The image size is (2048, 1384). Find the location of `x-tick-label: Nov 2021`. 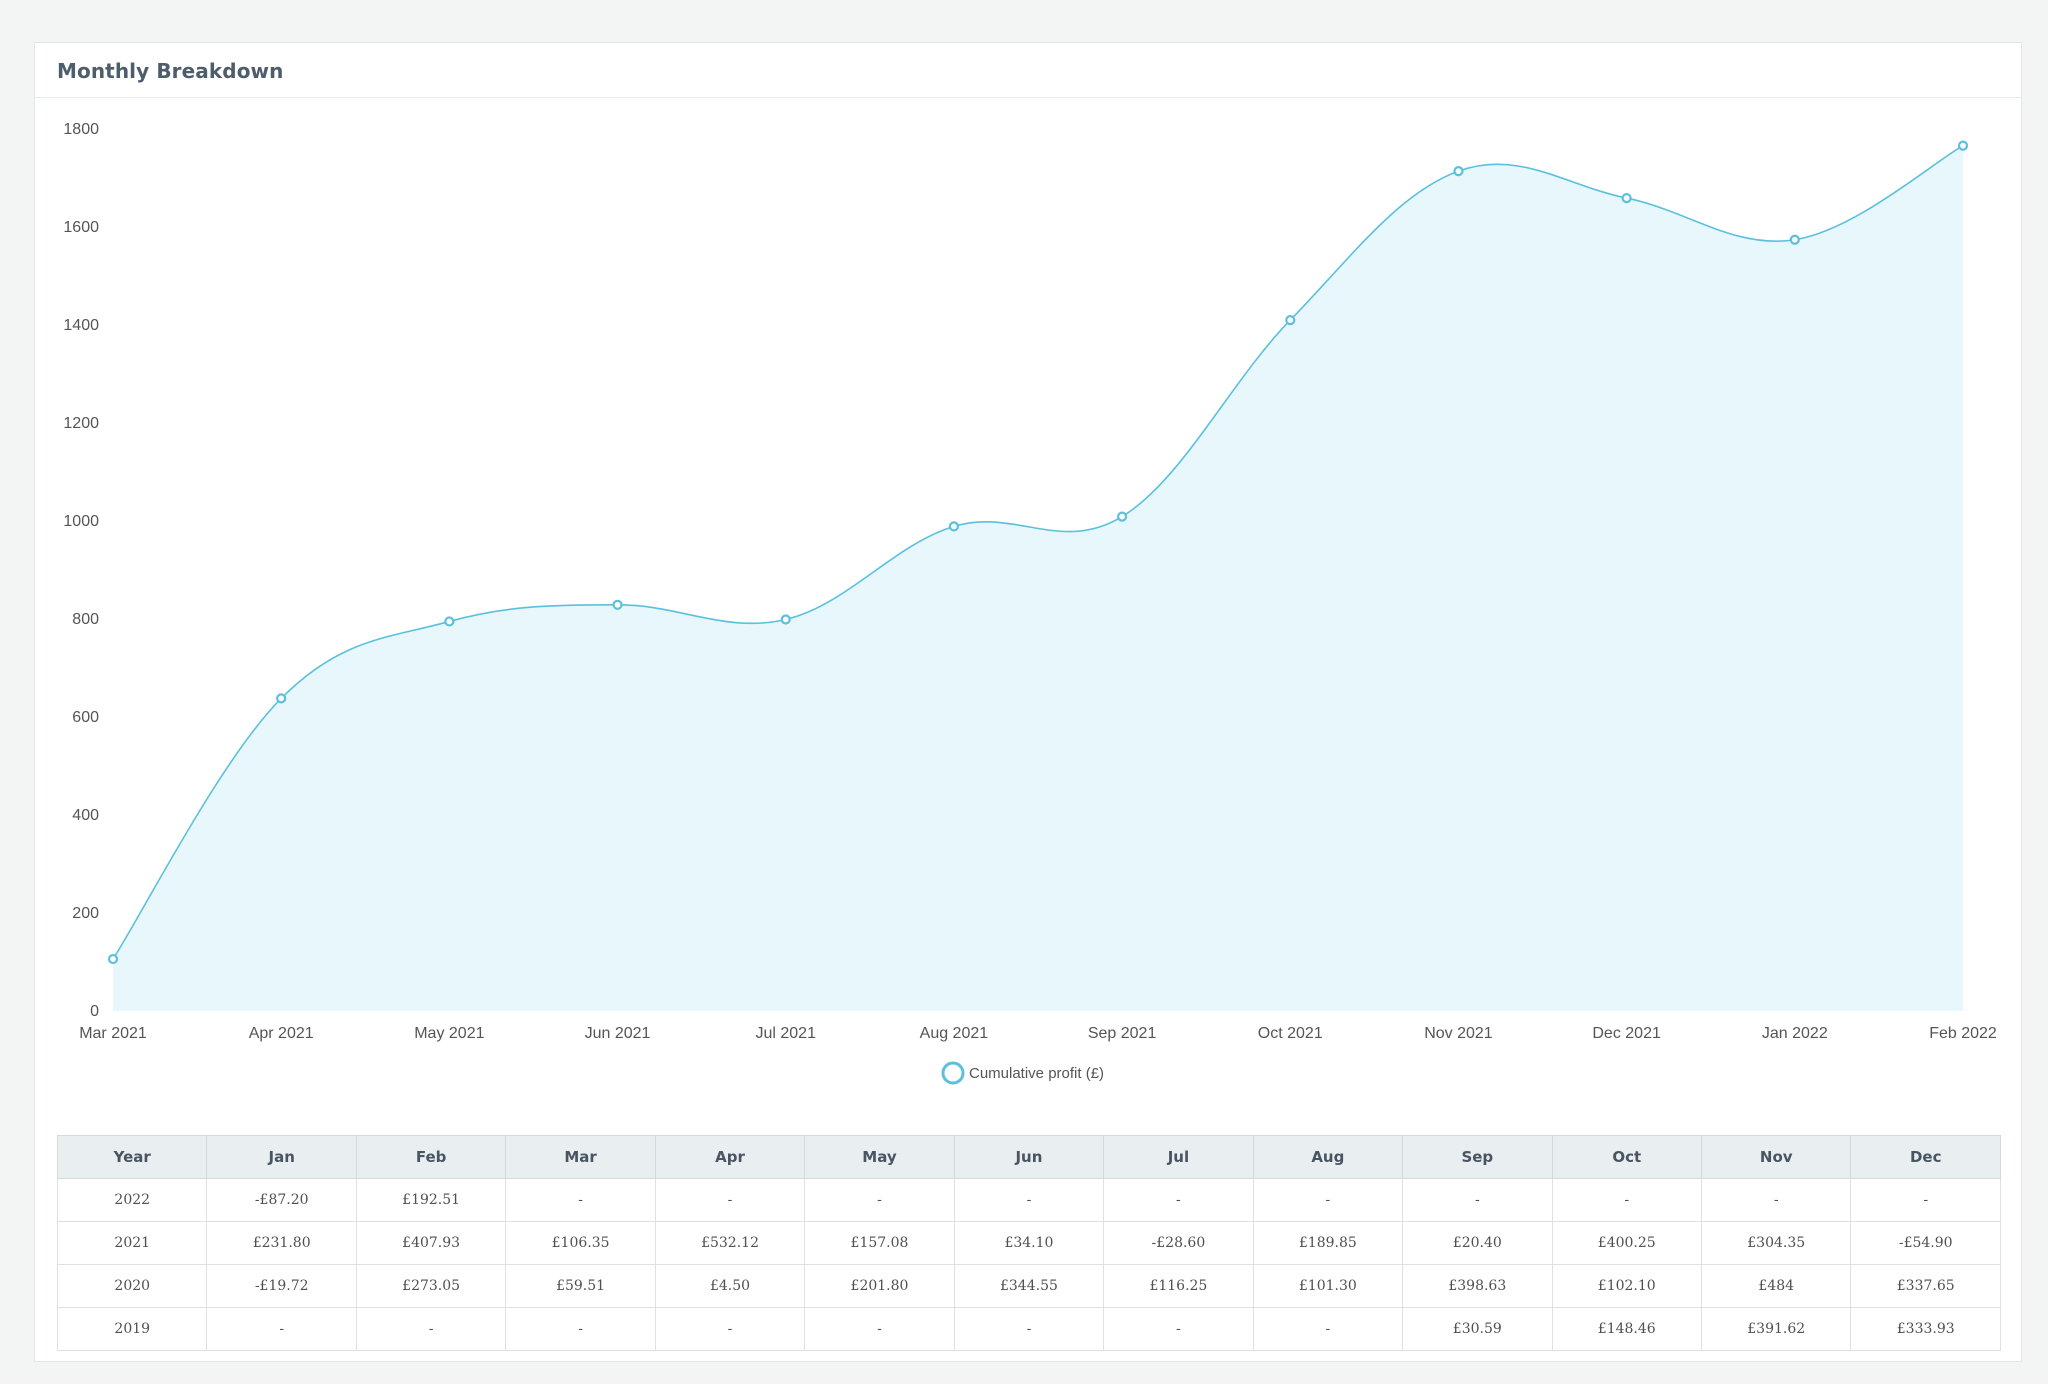

x-tick-label: Nov 2021 is located at coordinates (1458, 1033).